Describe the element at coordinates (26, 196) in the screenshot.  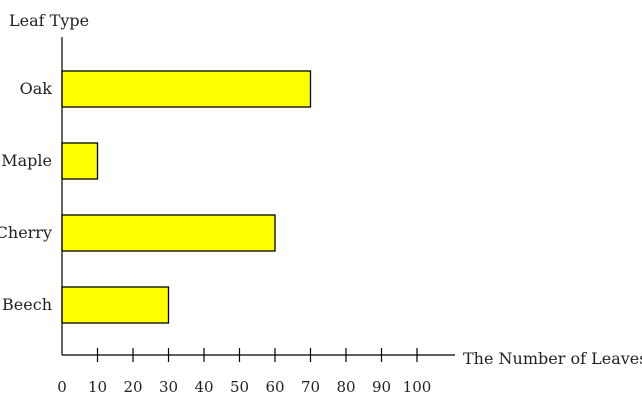
I see `category-labels-group: Oak Maple Cherry Beech` at that location.